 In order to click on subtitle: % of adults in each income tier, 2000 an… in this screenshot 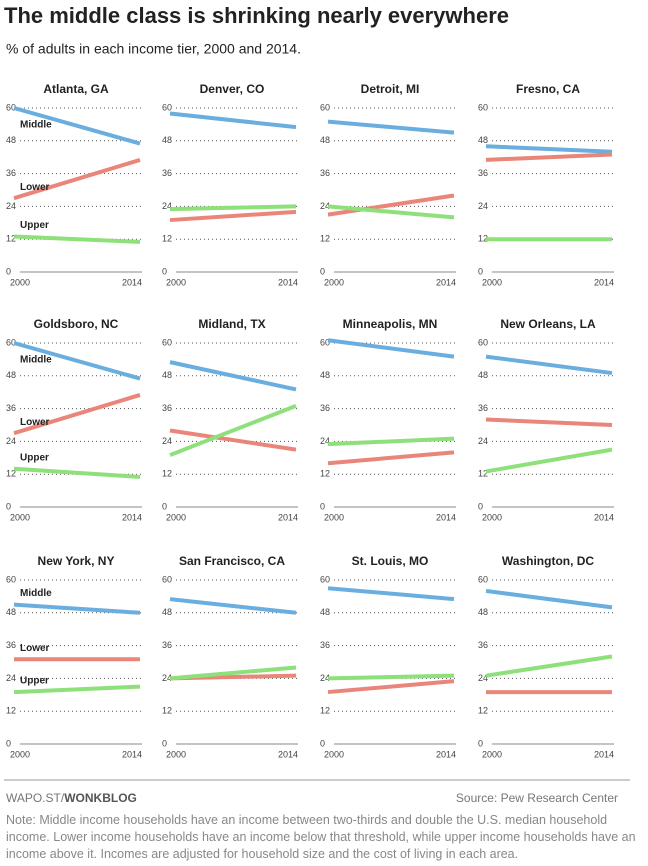, I will do `click(153, 49)`.